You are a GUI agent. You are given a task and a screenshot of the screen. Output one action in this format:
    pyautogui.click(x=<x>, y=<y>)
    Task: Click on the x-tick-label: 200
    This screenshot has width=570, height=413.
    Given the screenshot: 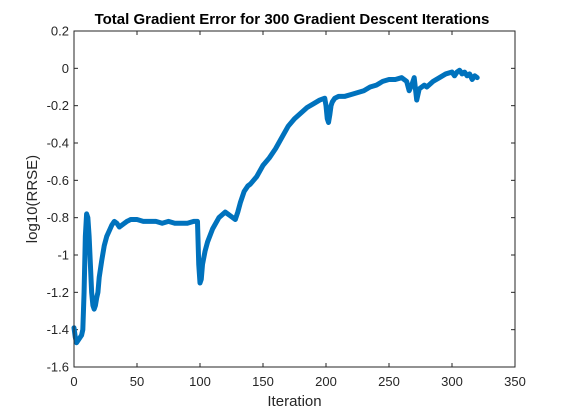 What is the action you would take?
    pyautogui.click(x=326, y=381)
    